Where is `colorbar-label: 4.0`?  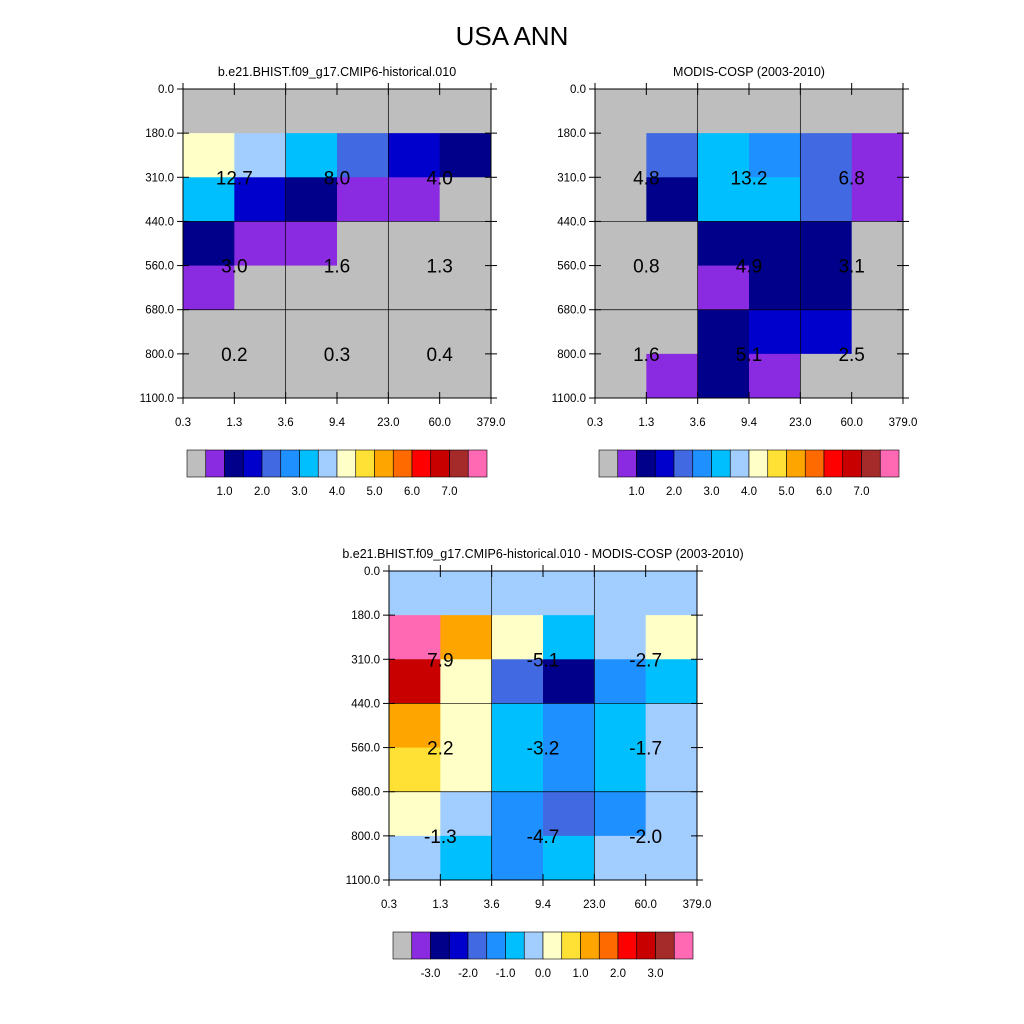 colorbar-label: 4.0 is located at coordinates (337, 492).